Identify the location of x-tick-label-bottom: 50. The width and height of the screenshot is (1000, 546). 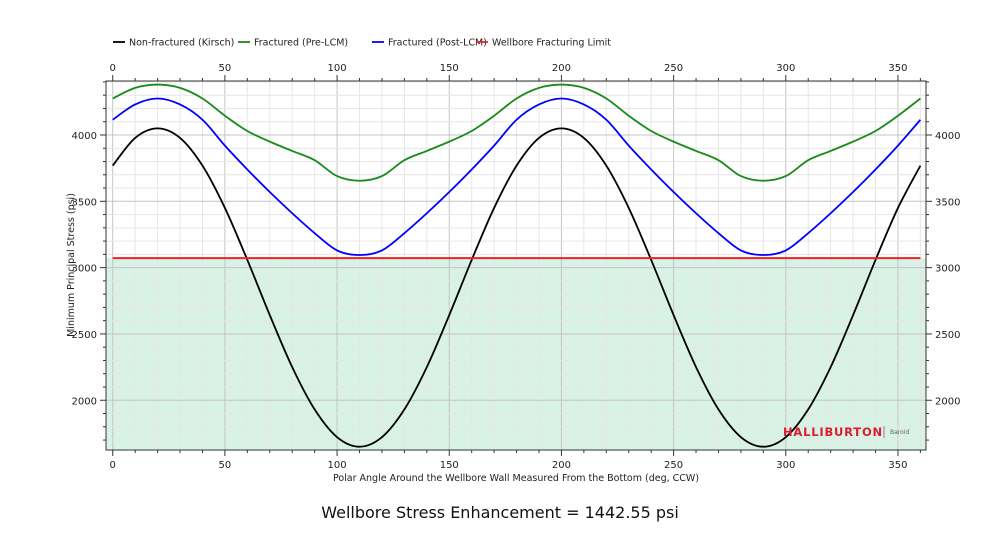
(225, 465).